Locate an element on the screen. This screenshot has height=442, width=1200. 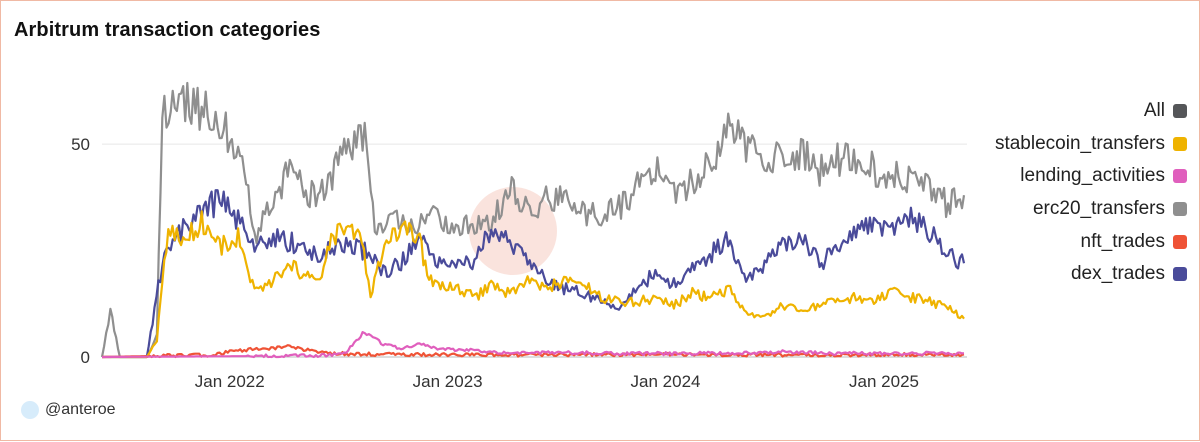
legend-item-dex-trades: dex_trades is located at coordinates (1078, 274).